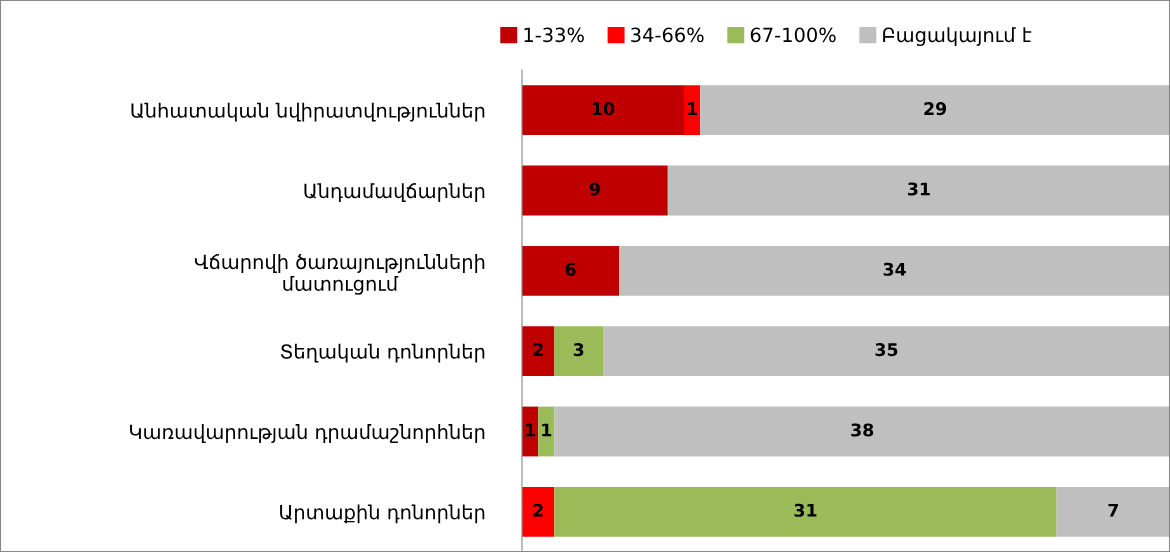 This screenshot has width=1170, height=552. What do you see at coordinates (382, 514) in the screenshot?
I see `y-tick-label: Արտաքին դոնորներ` at bounding box center [382, 514].